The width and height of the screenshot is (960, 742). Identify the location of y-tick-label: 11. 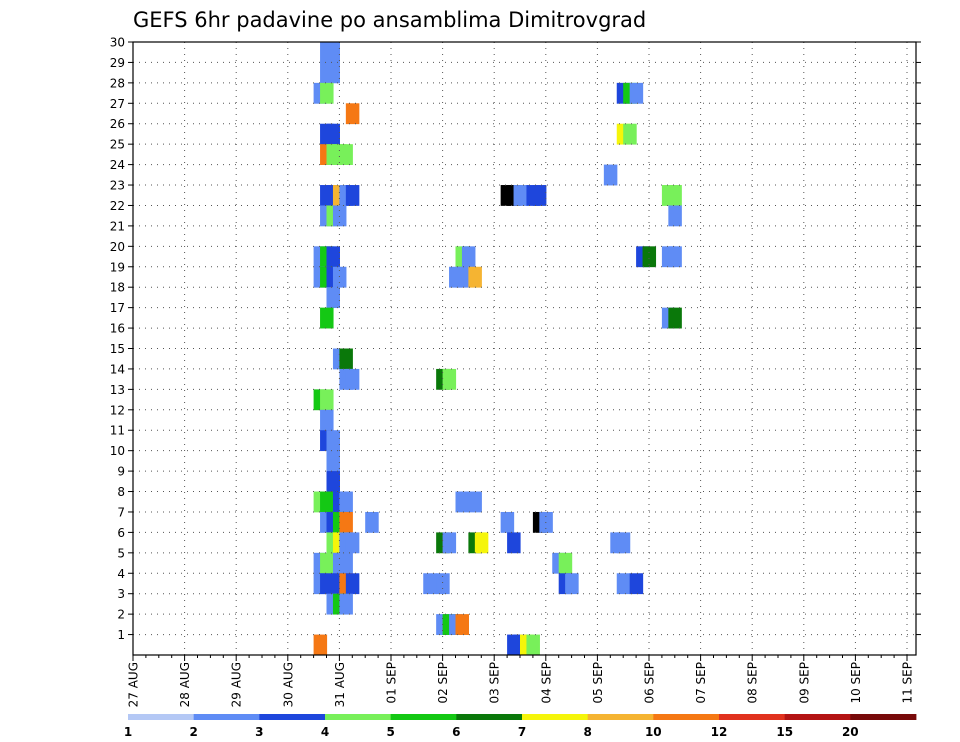
(117, 431).